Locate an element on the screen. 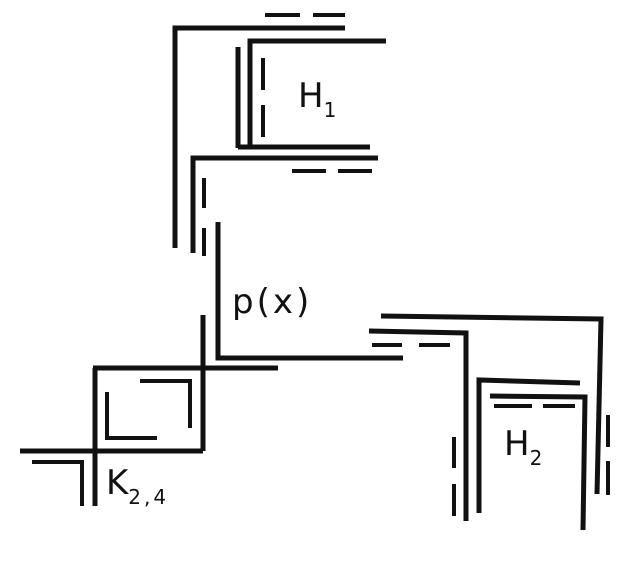 The height and width of the screenshot is (563, 618). k24-inner-bracket-top is located at coordinates (166, 403).